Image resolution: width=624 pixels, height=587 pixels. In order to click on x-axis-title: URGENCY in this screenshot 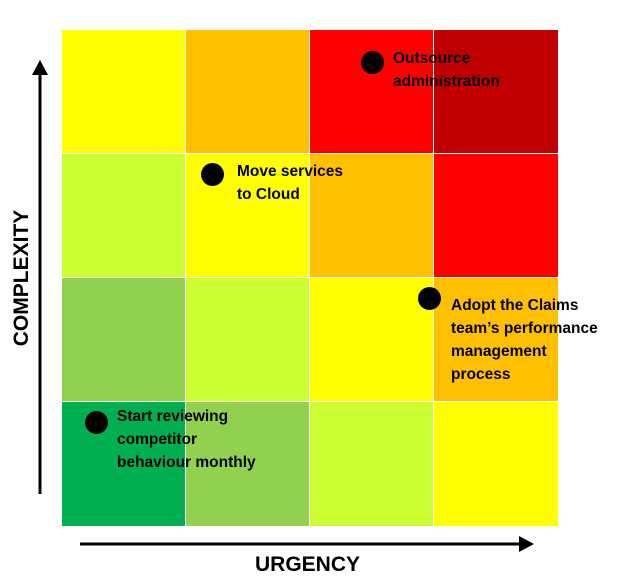, I will do `click(308, 564)`.